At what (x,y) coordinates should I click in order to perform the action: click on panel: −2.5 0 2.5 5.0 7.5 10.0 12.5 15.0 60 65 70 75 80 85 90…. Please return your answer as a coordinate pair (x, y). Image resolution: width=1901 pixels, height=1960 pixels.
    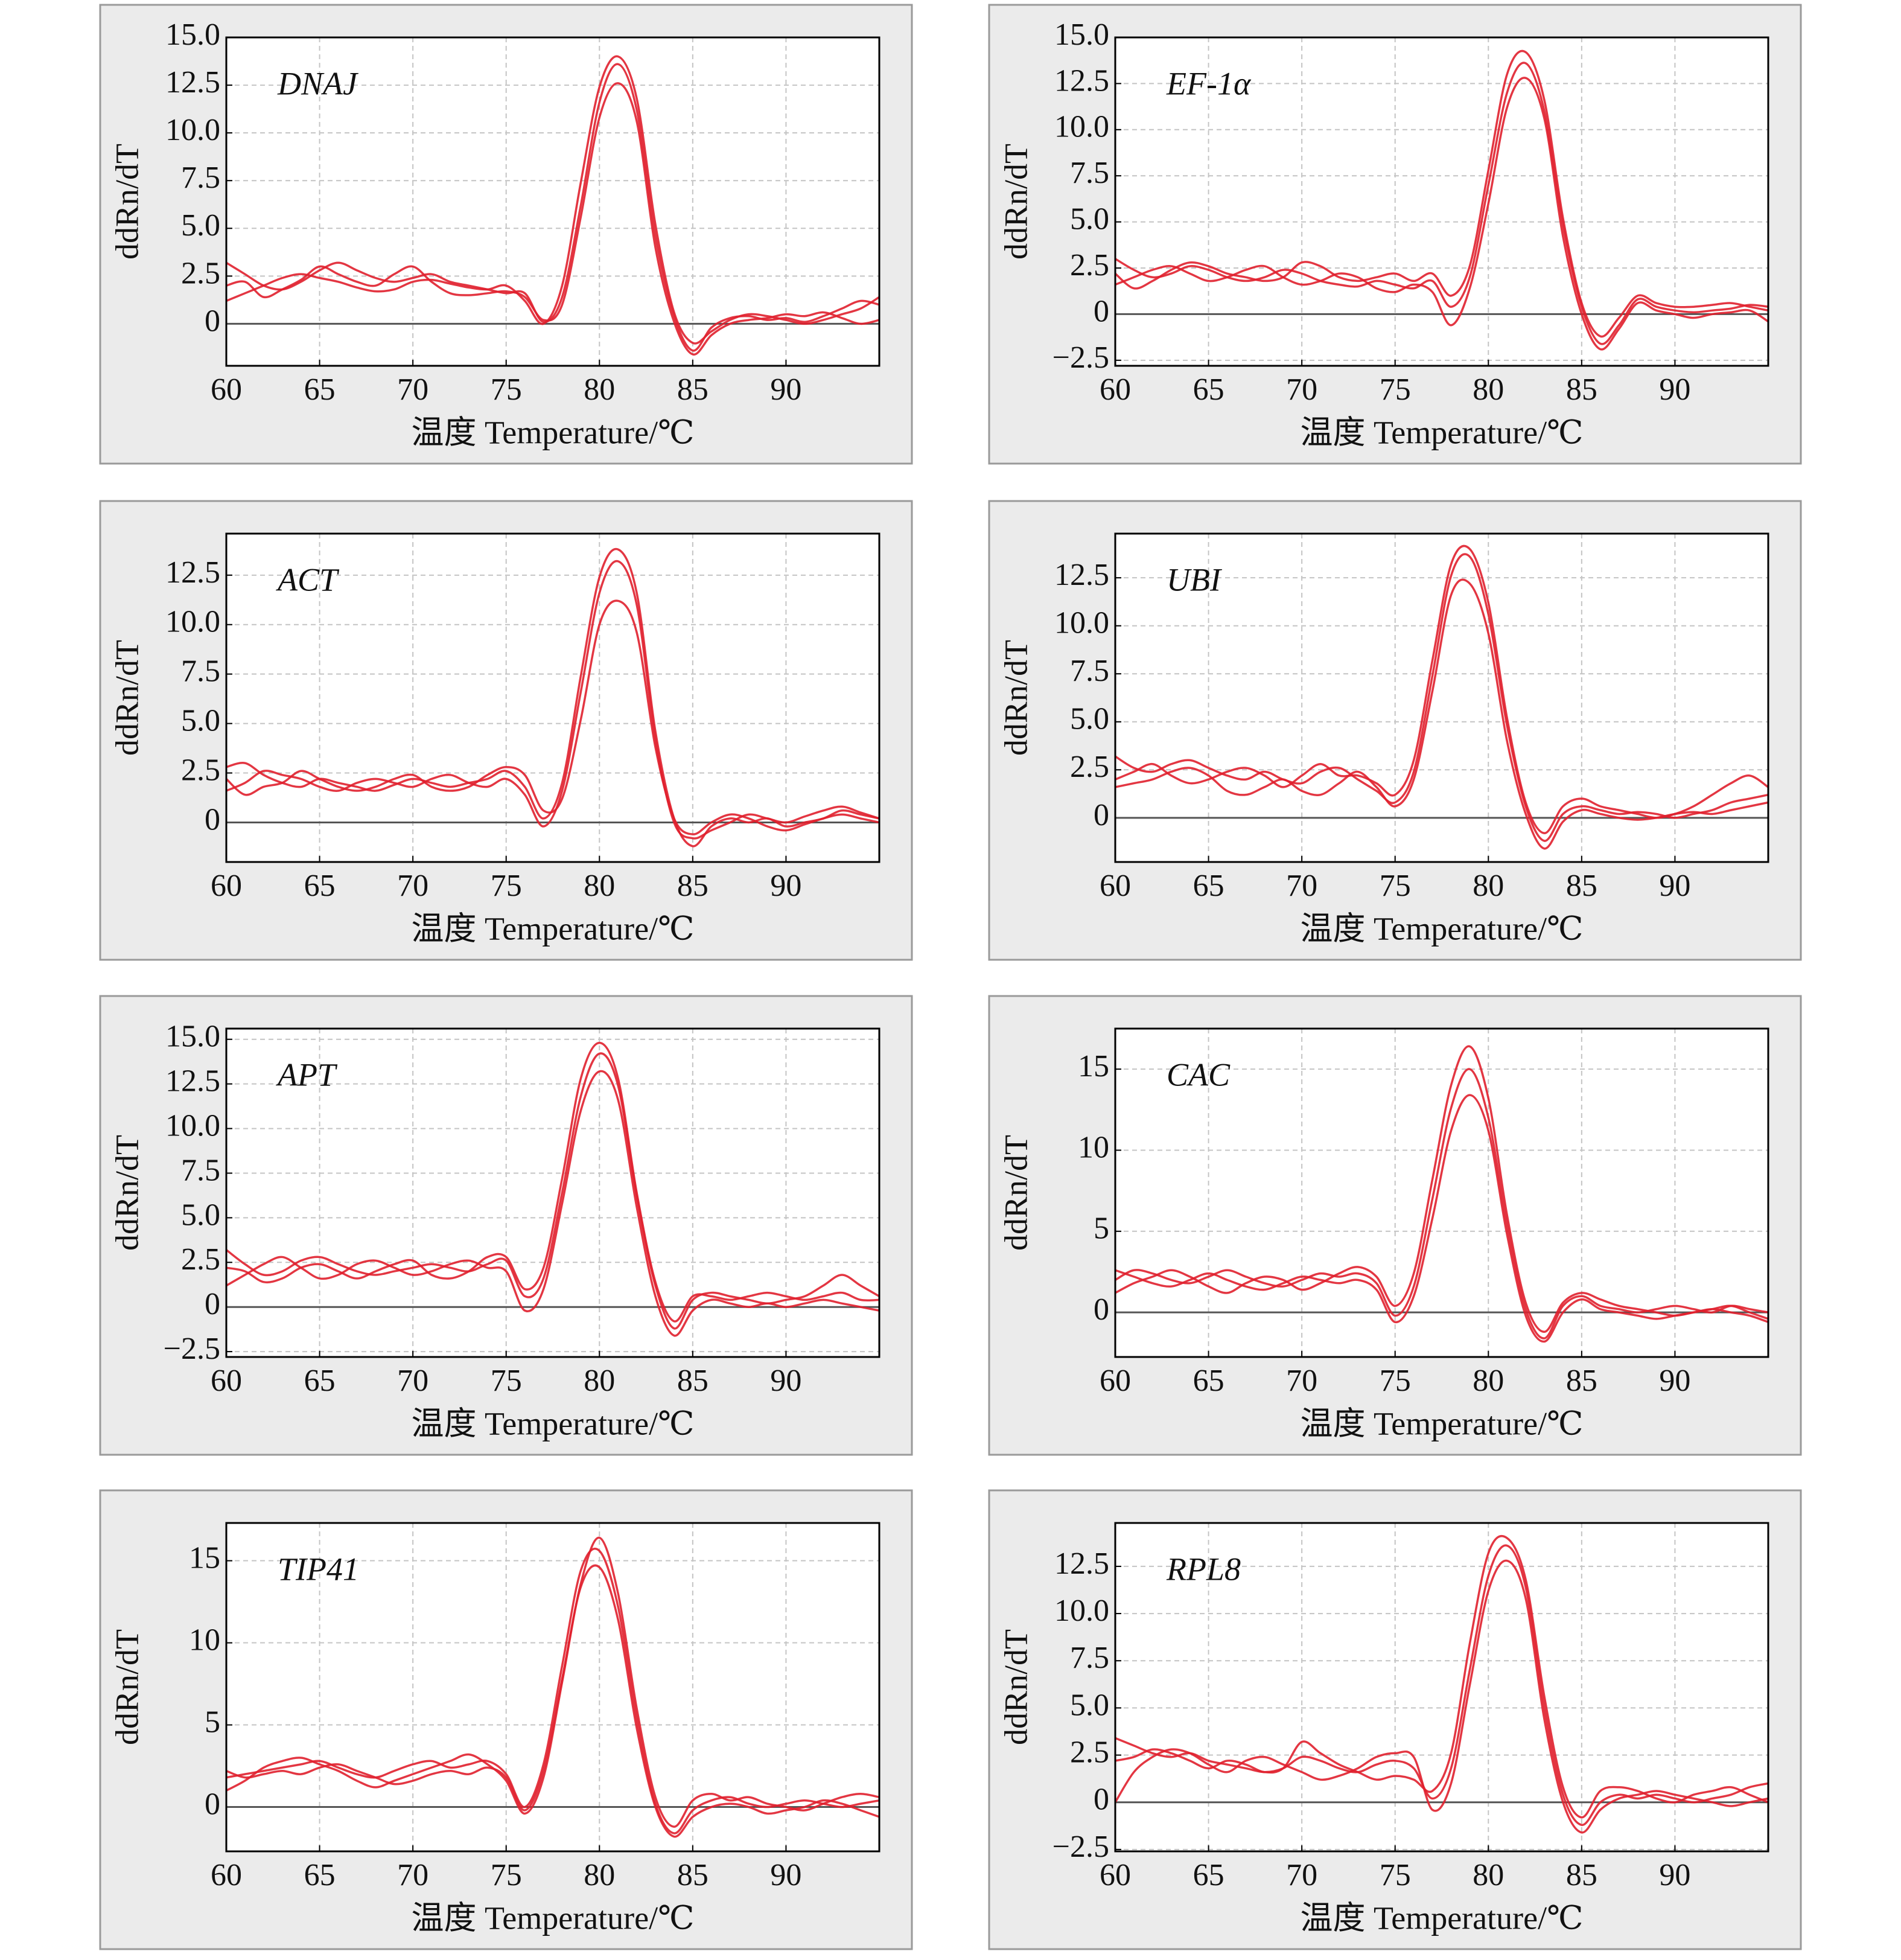
    Looking at the image, I should click on (1395, 234).